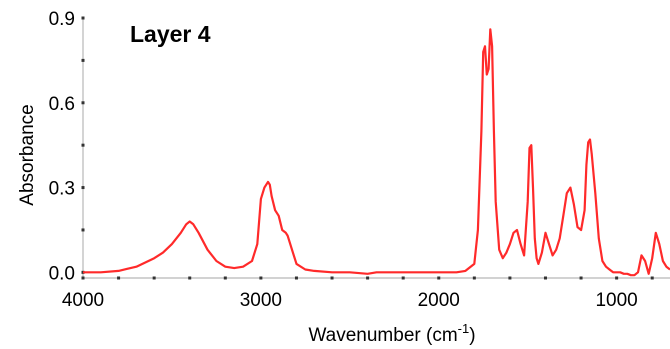 The width and height of the screenshot is (670, 349). What do you see at coordinates (439, 300) in the screenshot?
I see `x-tick-label: 2000` at bounding box center [439, 300].